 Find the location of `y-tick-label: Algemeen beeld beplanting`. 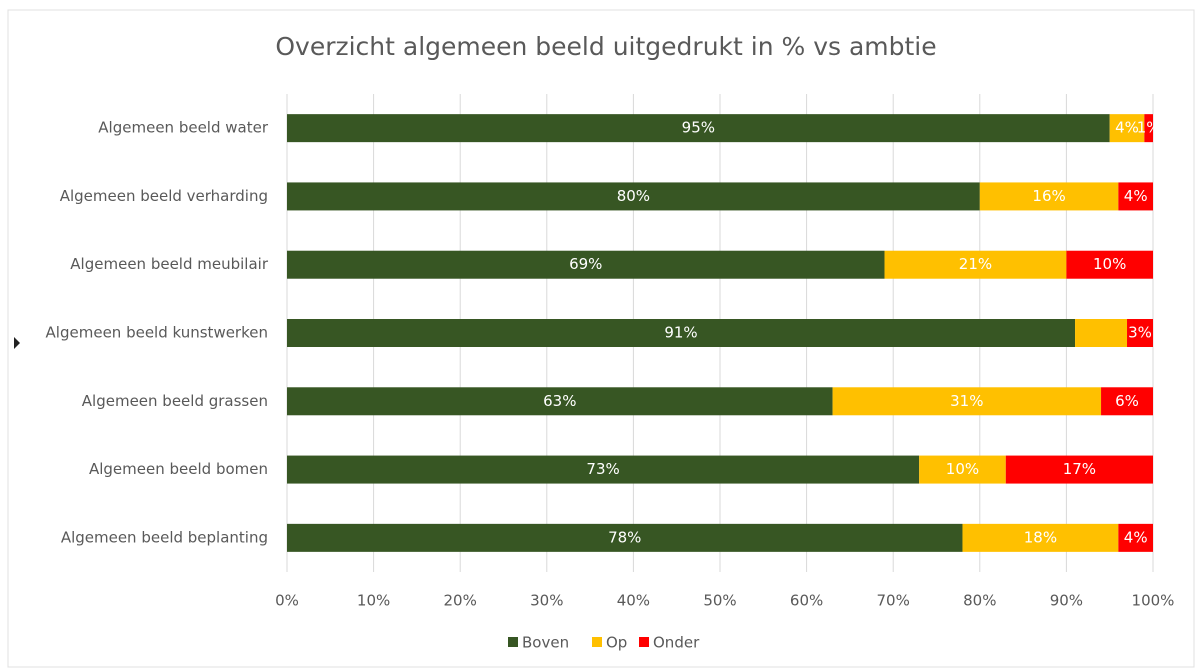

y-tick-label: Algemeen beeld beplanting is located at coordinates (164, 537).